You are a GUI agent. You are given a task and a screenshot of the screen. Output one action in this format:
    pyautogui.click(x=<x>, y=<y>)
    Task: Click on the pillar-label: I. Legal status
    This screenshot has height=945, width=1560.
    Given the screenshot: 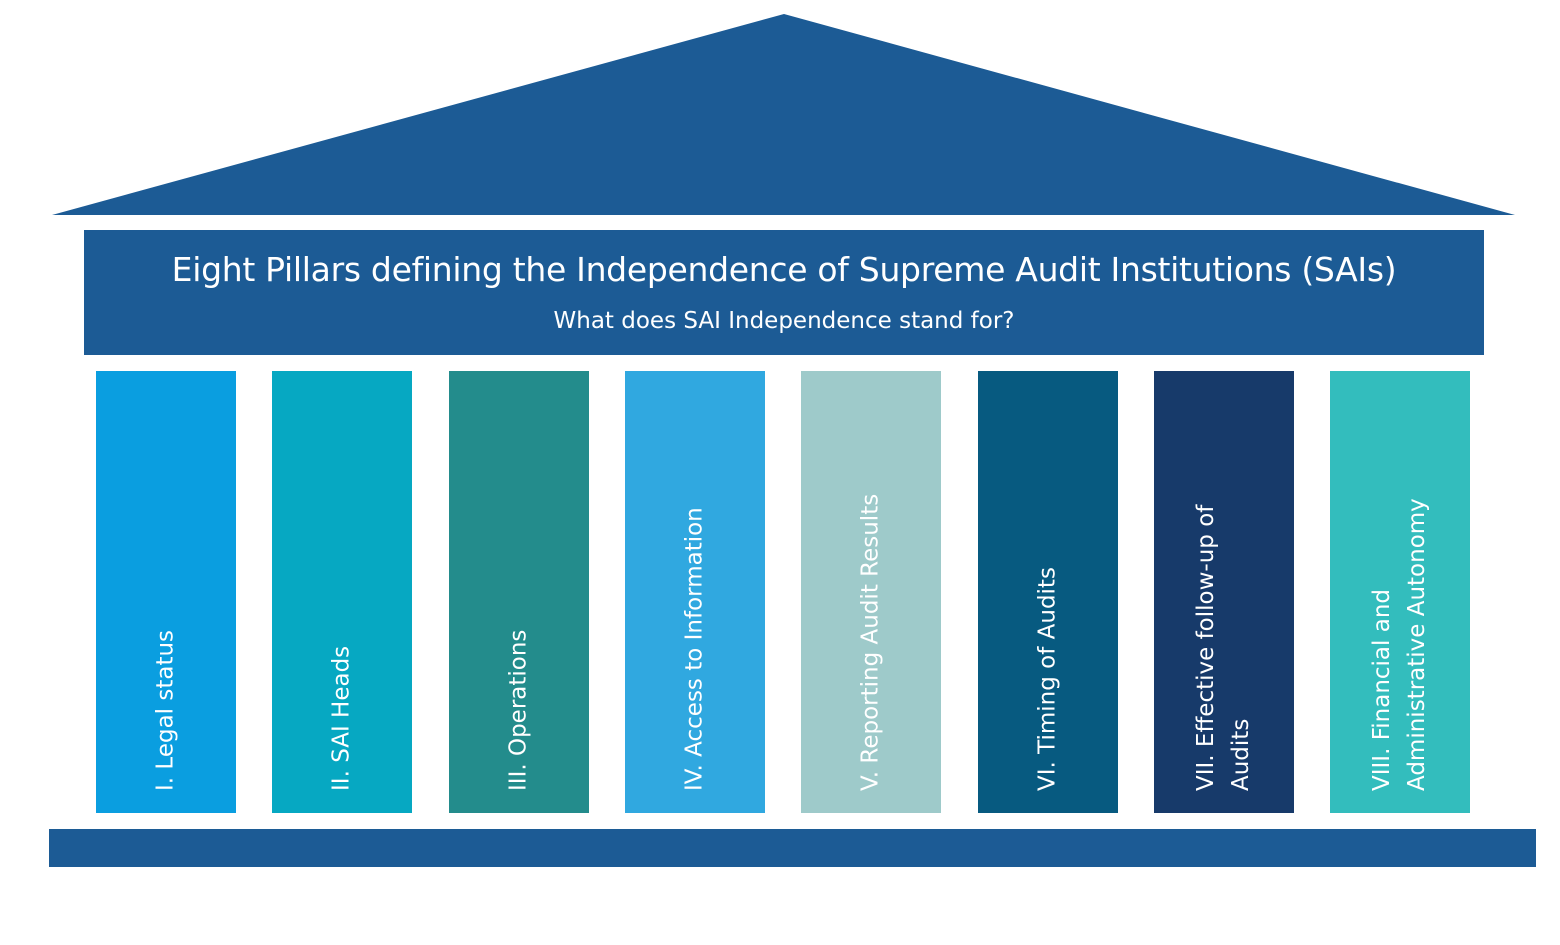 What is the action you would take?
    pyautogui.click(x=165, y=710)
    